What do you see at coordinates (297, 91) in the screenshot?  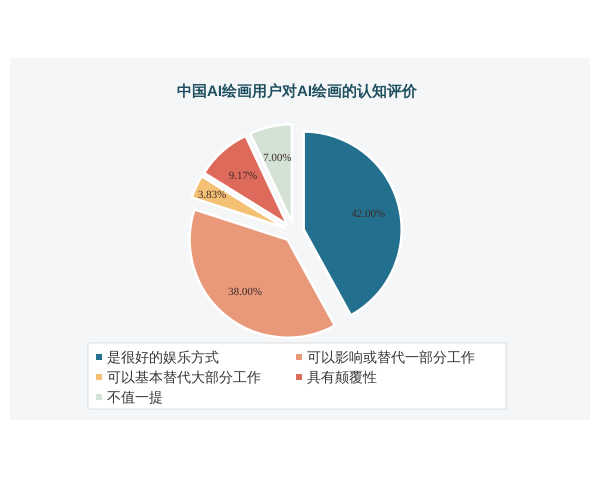 I see `title: 中国AI绘画用户对AI绘画的认知评价` at bounding box center [297, 91].